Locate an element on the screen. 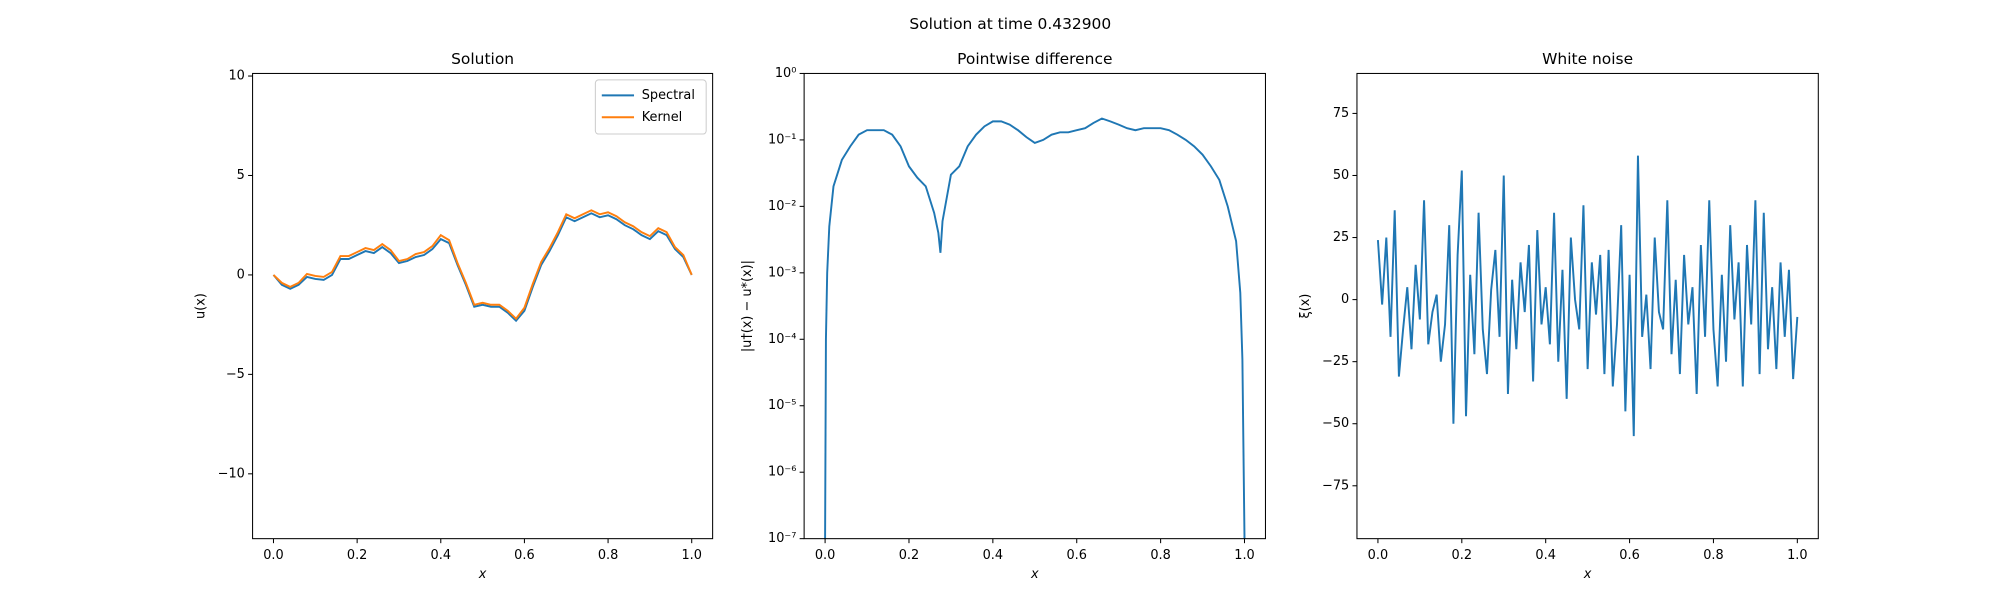 The image size is (2000, 600). y-tick-label: 50 is located at coordinates (1341, 175).